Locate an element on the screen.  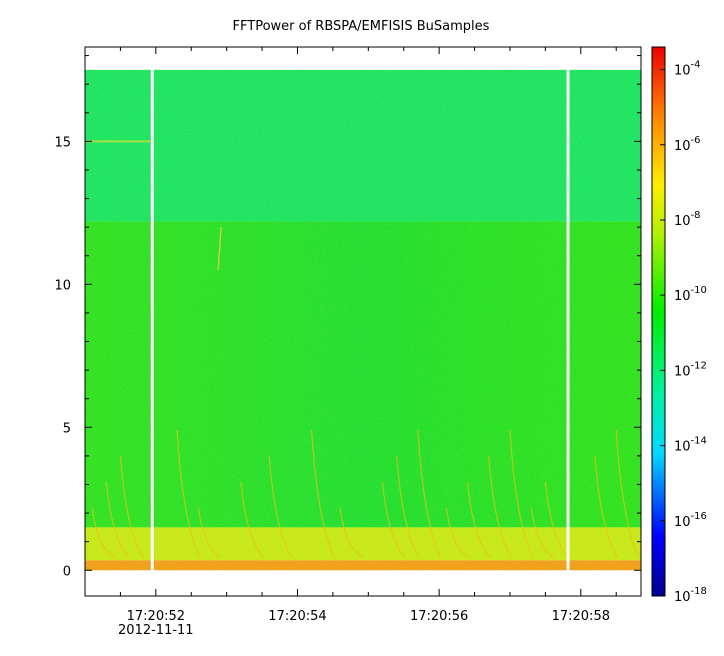
y-tick-label: 5 is located at coordinates (67, 428).